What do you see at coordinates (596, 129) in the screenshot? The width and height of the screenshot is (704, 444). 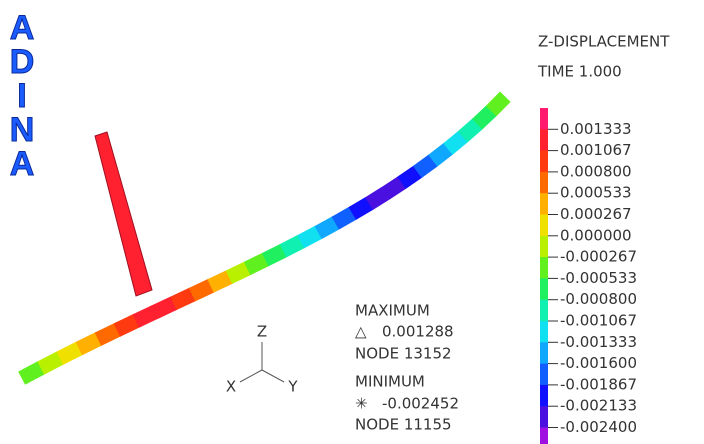 I see `legend-label: 0.001333` at bounding box center [596, 129].